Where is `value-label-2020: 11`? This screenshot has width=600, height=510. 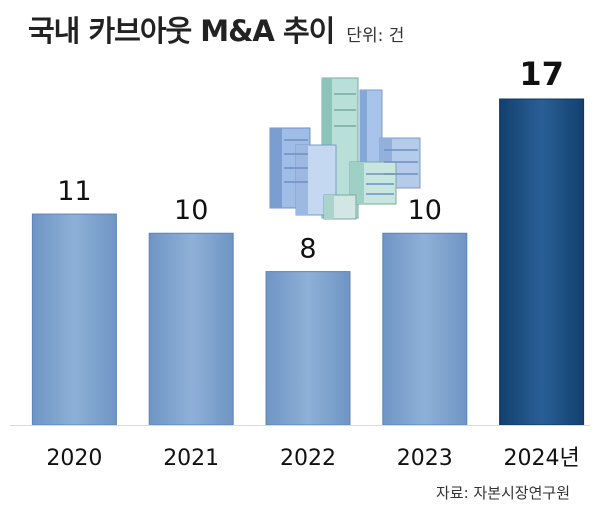 value-label-2020: 11 is located at coordinates (74, 191).